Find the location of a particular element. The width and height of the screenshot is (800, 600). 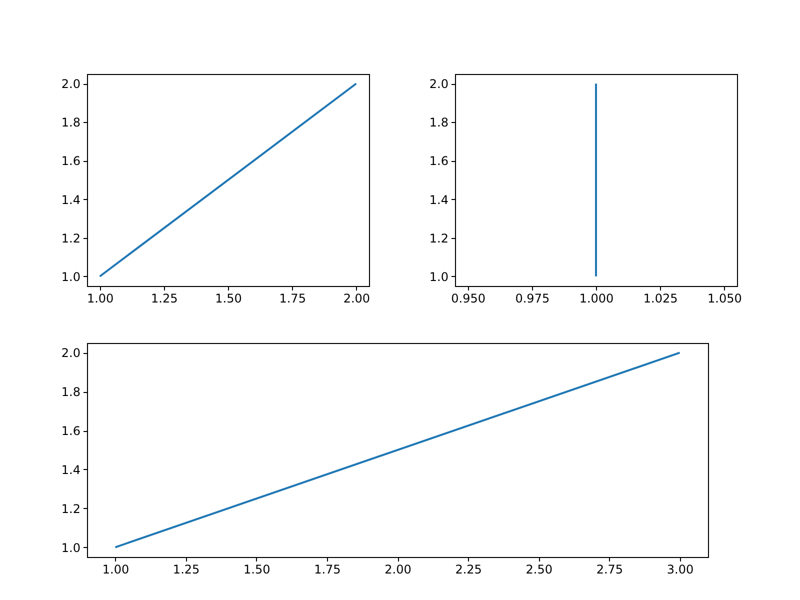

x-tick-label: 3.00 is located at coordinates (680, 569).